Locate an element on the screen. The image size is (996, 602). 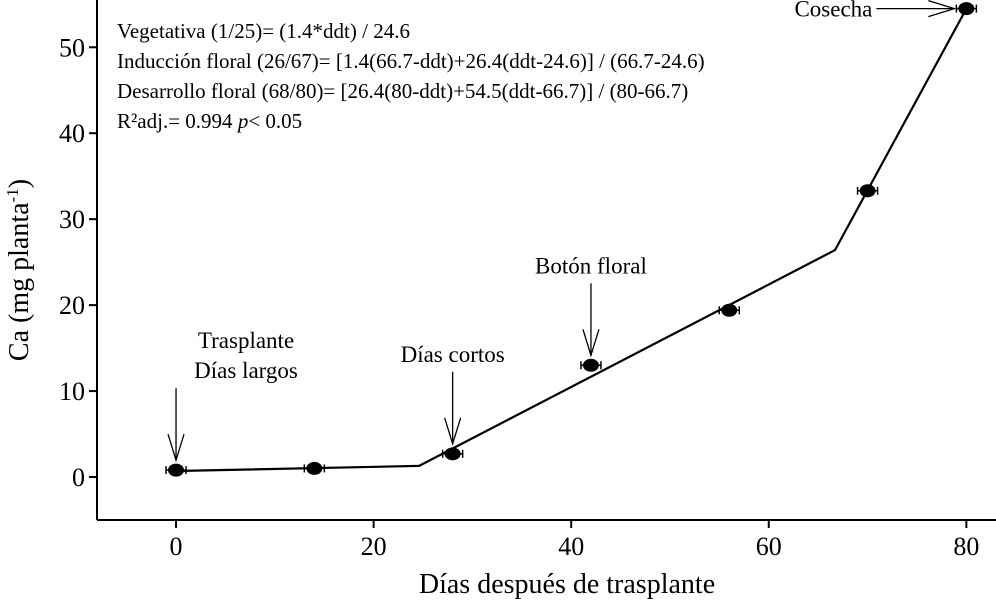
annotation-label: Días cortos is located at coordinates (453, 354).